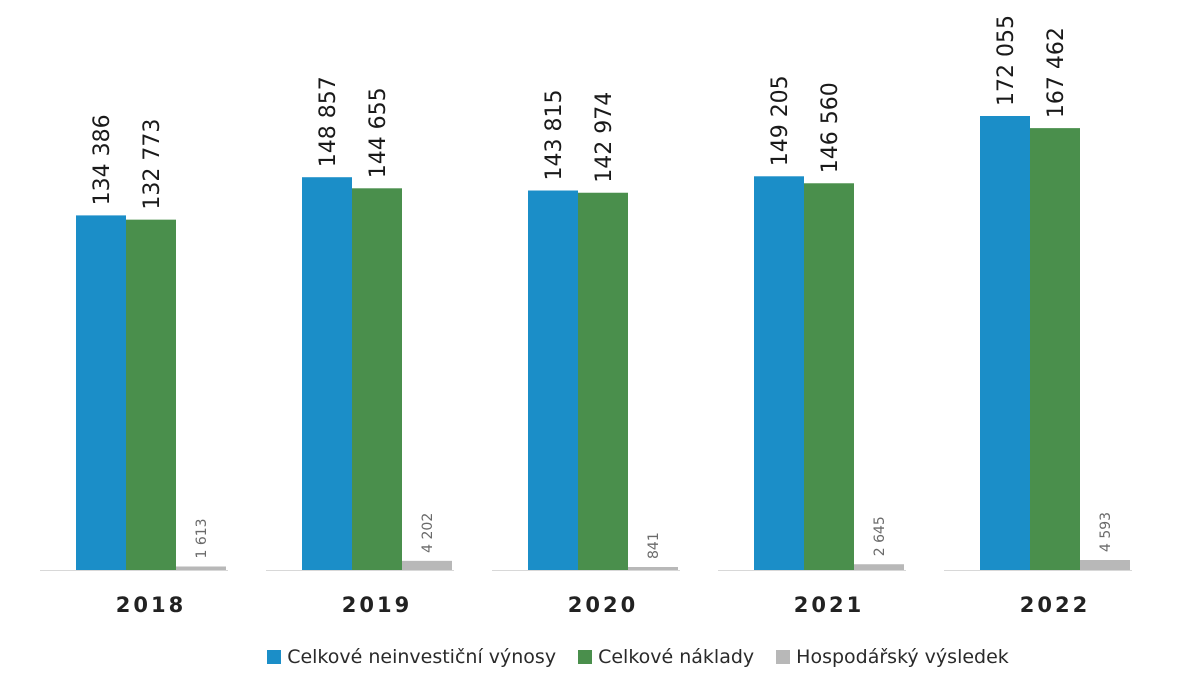  Describe the element at coordinates (654, 545) in the screenshot. I see `data-label-vysledek-2020: 841` at that location.